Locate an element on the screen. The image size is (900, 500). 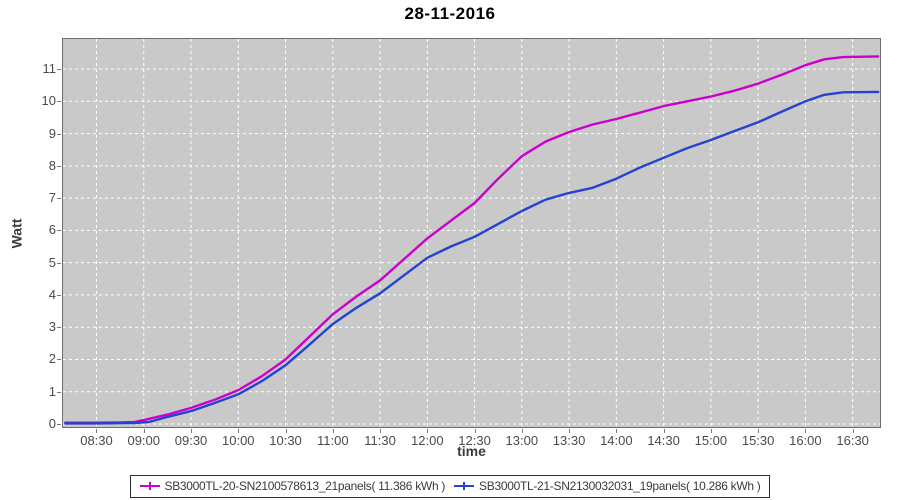
y-axis-label: Watt is located at coordinates (16, 233).